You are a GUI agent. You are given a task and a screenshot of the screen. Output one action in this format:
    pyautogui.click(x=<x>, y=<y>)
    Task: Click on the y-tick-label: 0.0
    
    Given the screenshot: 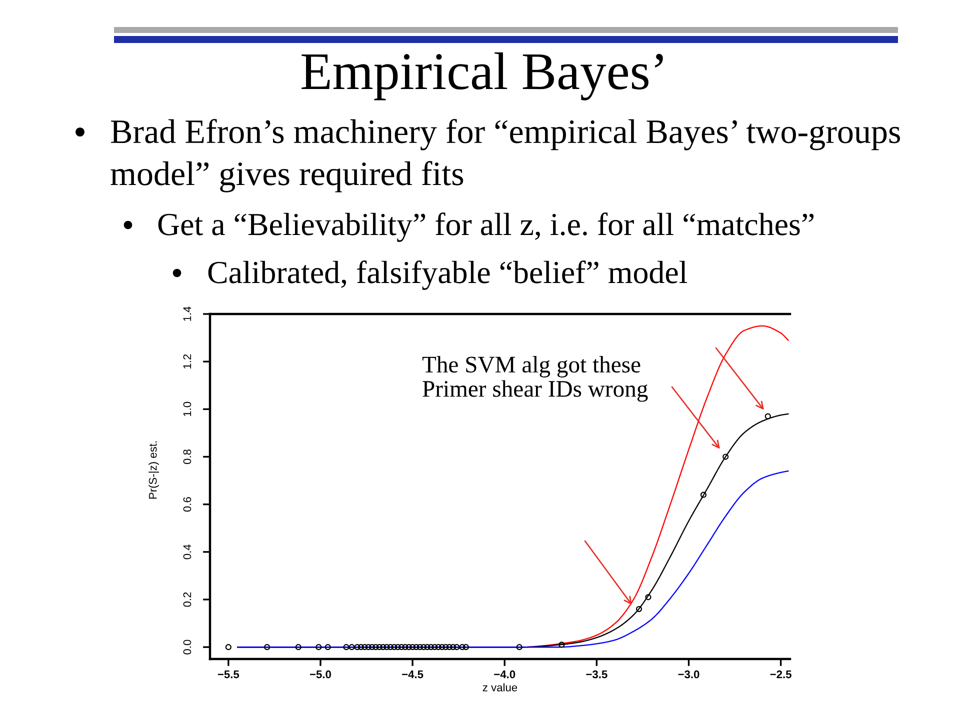 What is the action you would take?
    pyautogui.click(x=187, y=647)
    